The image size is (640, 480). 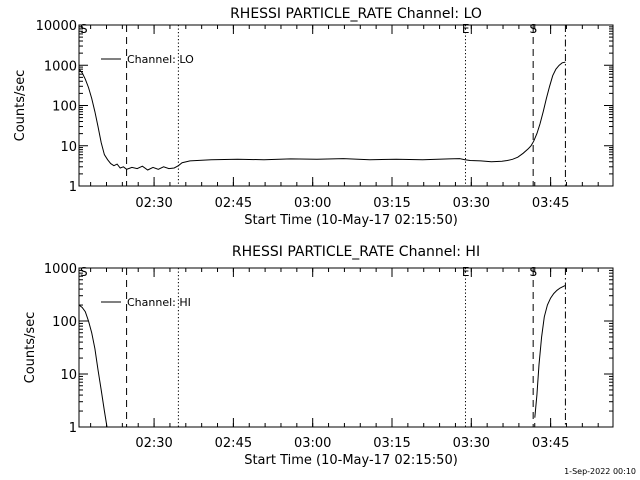 What do you see at coordinates (56, 26) in the screenshot?
I see `y-tick-label: 10000` at bounding box center [56, 26].